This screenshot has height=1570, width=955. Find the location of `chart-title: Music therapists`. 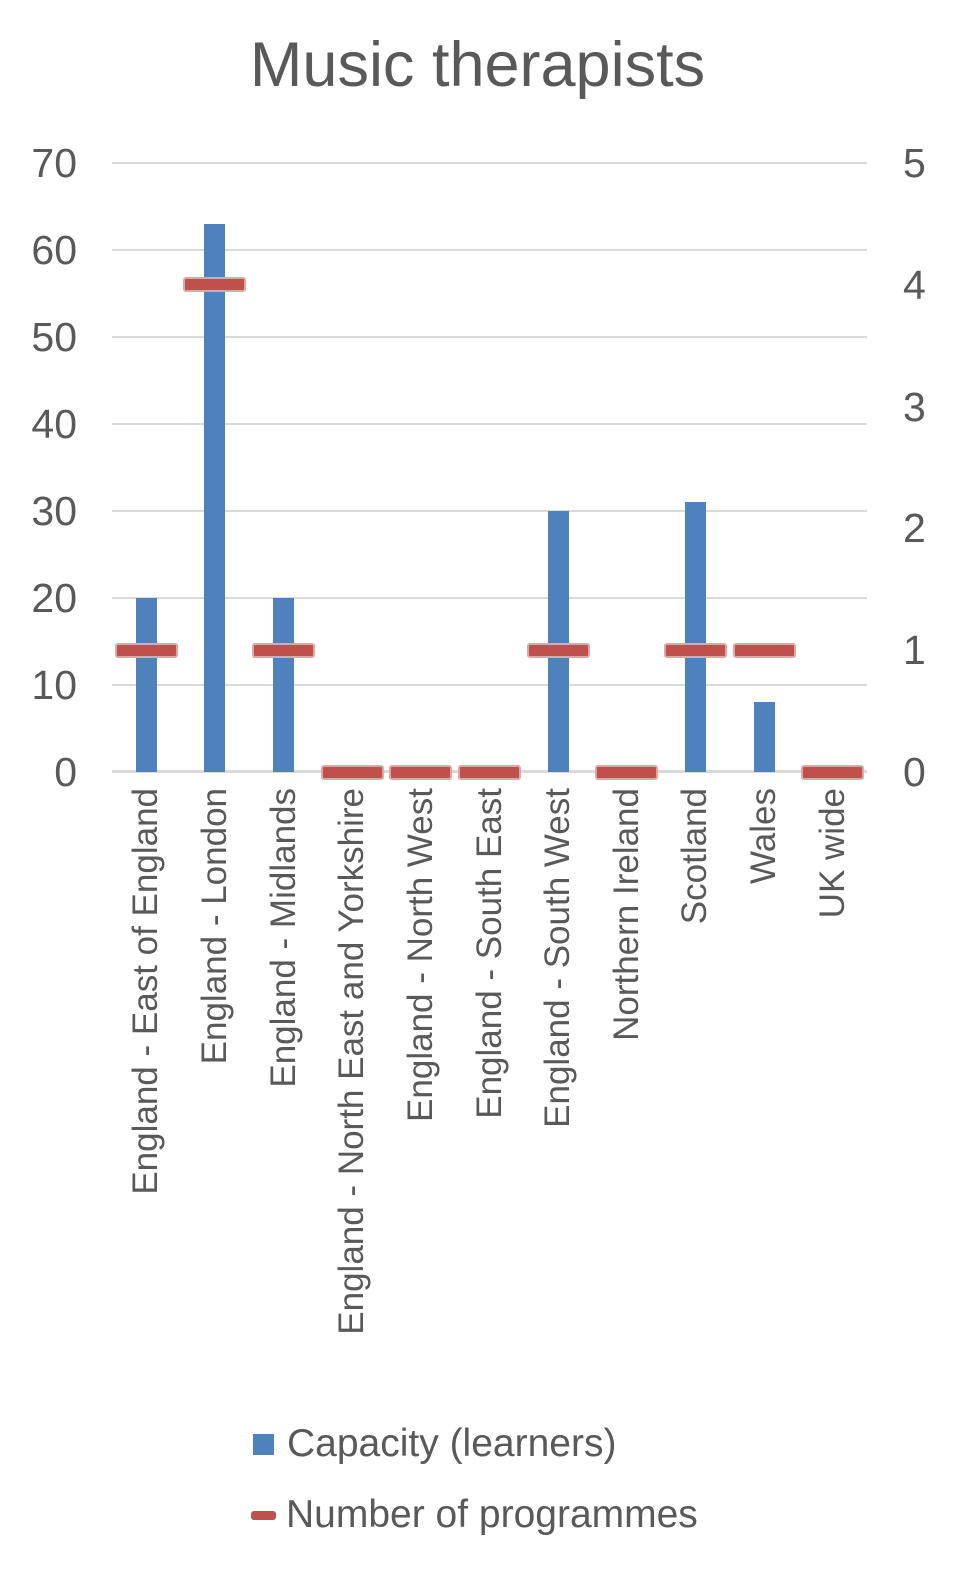

chart-title: Music therapists is located at coordinates (477, 65).